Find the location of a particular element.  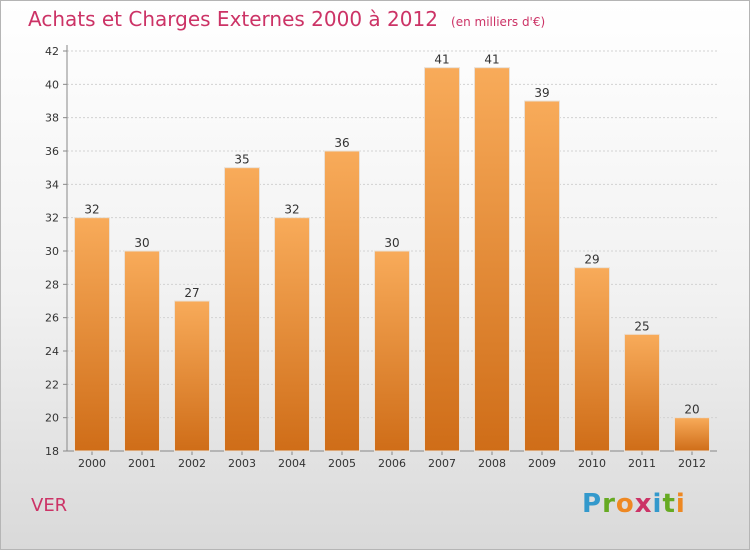

y-tick-label: 20 is located at coordinates (52, 418).